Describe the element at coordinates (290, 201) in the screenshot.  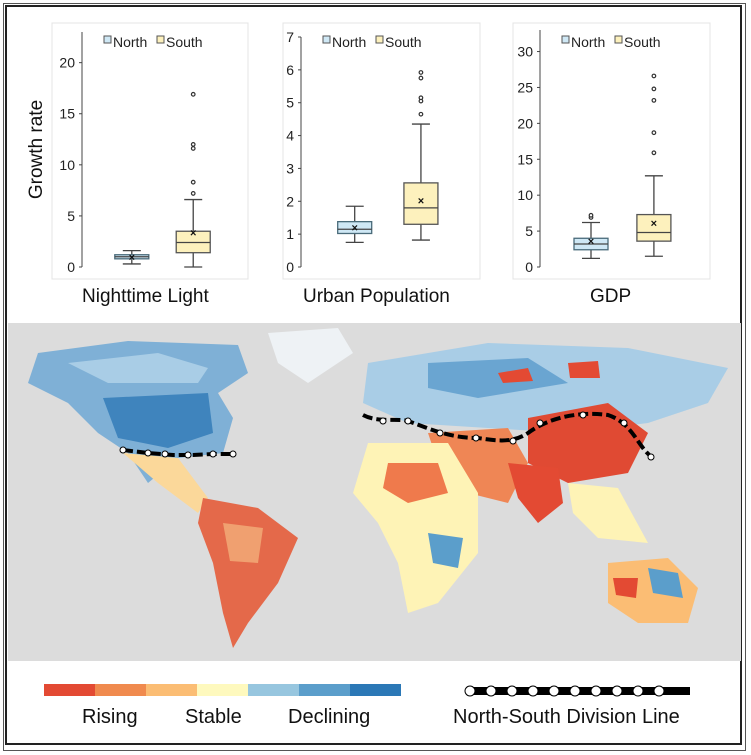
I see `y-tick-label: 2` at that location.